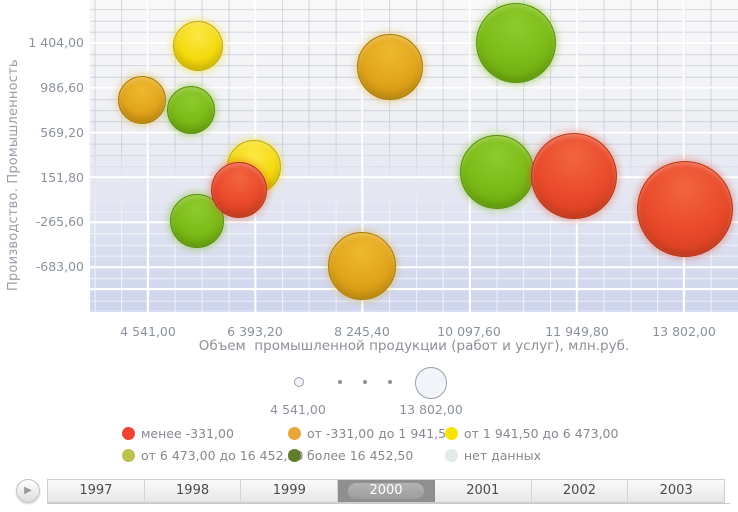  Describe the element at coordinates (56, 42) in the screenshot. I see `y-tick-label: 1 404,00` at that location.